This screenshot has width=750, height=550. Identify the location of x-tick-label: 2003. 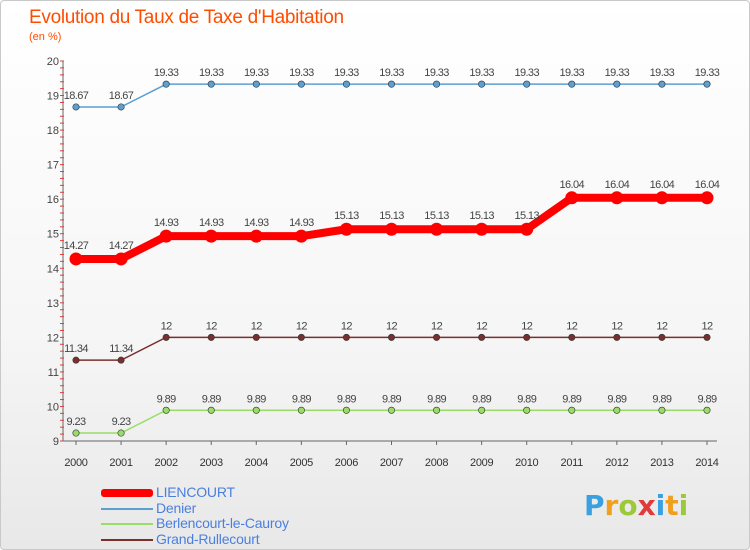
(211, 463).